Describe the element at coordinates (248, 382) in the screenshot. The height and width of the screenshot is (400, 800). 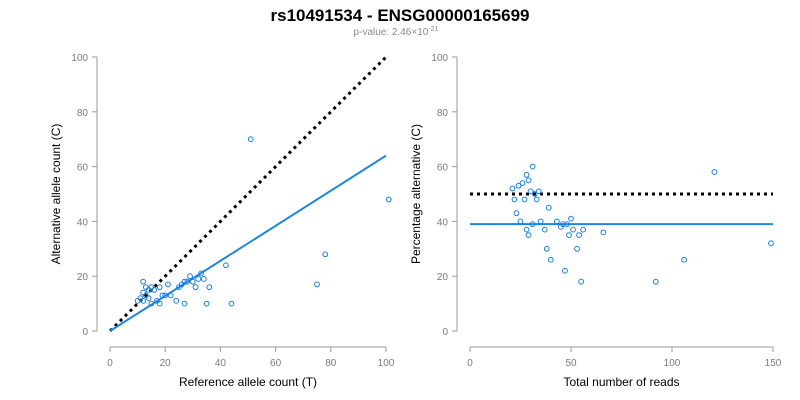
I see `x-axis-title: Reference allele count (T)` at that location.